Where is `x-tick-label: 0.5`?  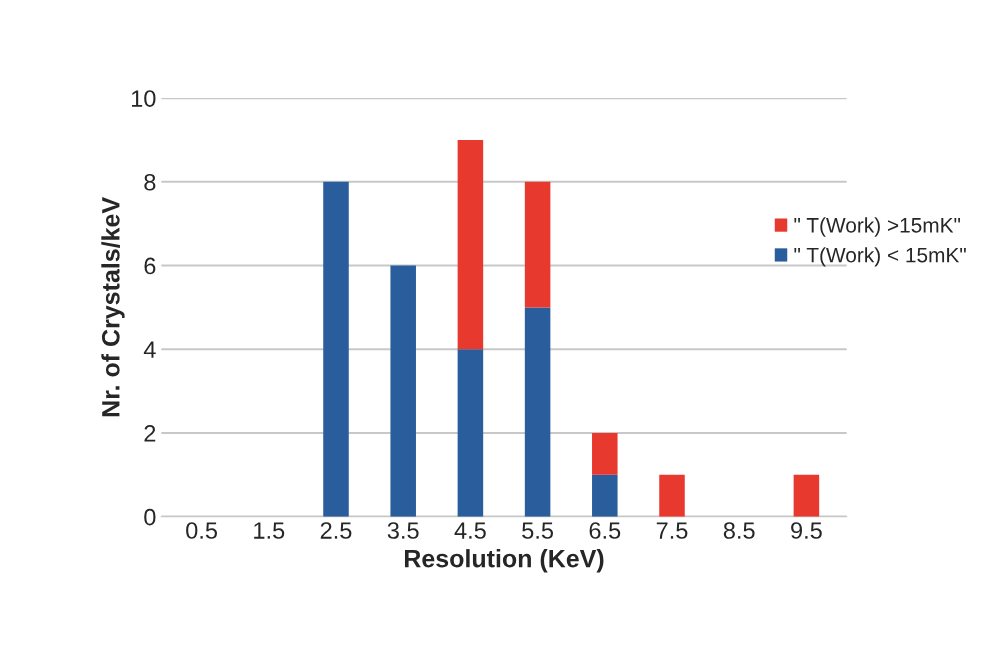 x-tick-label: 0.5 is located at coordinates (202, 530).